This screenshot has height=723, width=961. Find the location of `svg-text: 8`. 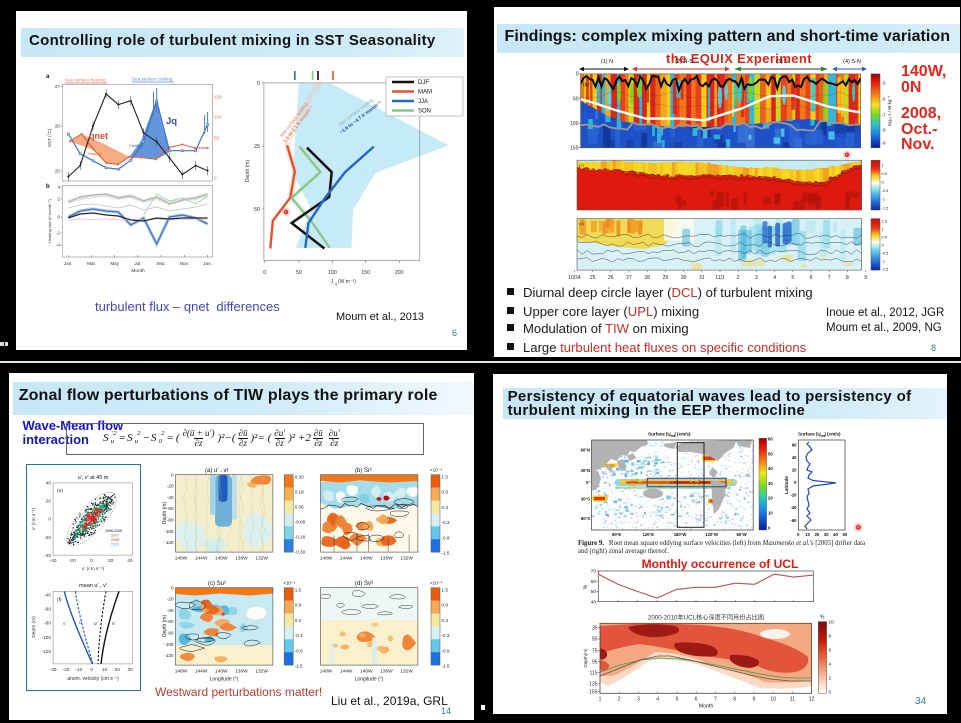

svg-text: 8 is located at coordinates (734, 700).